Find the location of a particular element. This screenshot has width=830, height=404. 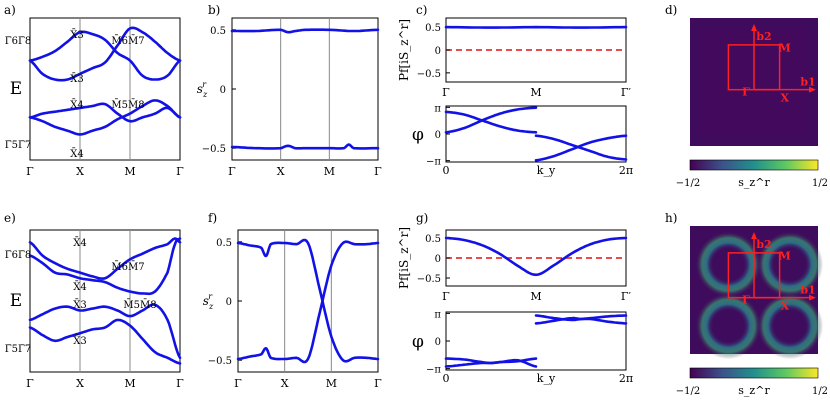

panel-letter: d) is located at coordinates (671, 10).